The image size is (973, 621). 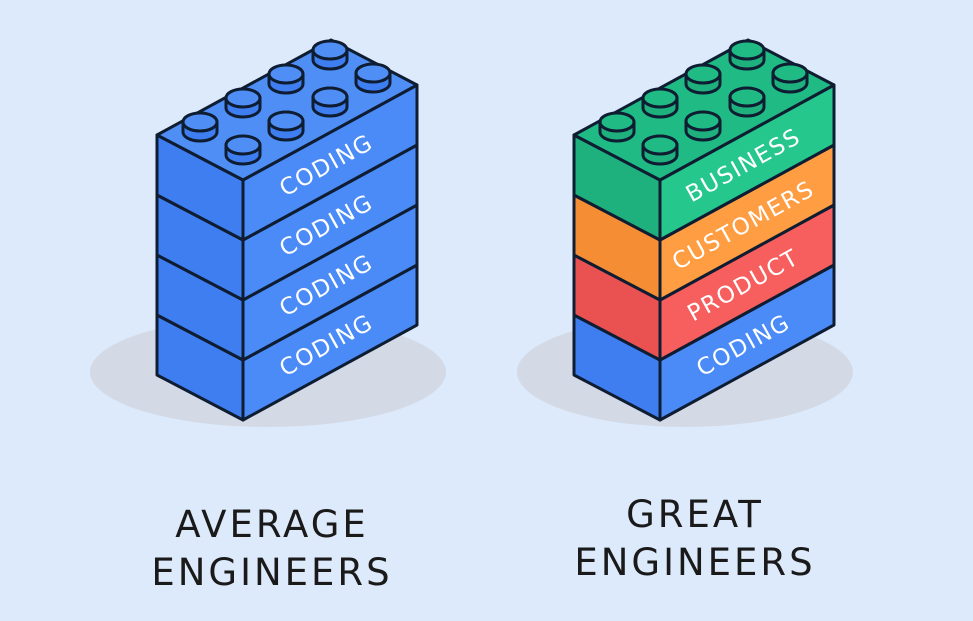 What do you see at coordinates (272, 524) in the screenshot?
I see `stack-caption-line1: AVERAGE` at bounding box center [272, 524].